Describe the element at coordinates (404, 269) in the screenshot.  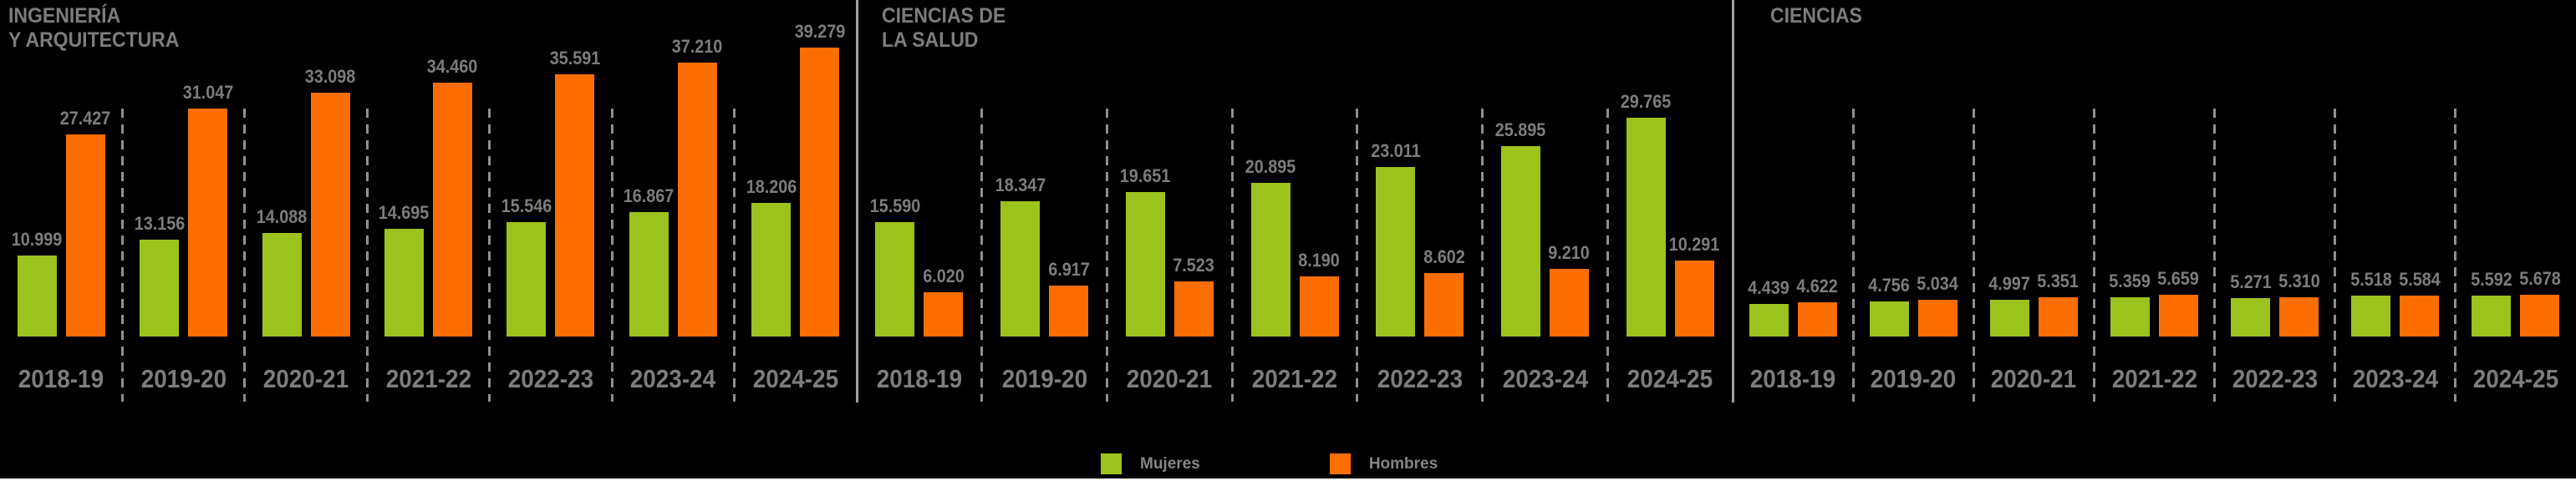
I see `bar-slot-mujeres: 14.695` at that location.